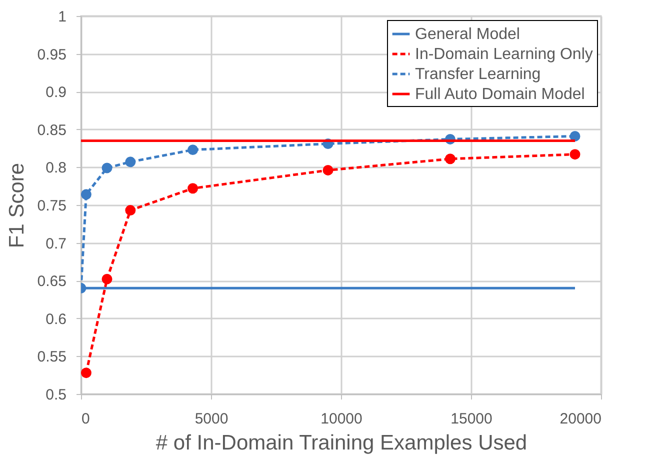 The image size is (657, 473). I want to click on legend-label: Transfer Learning, so click(478, 74).